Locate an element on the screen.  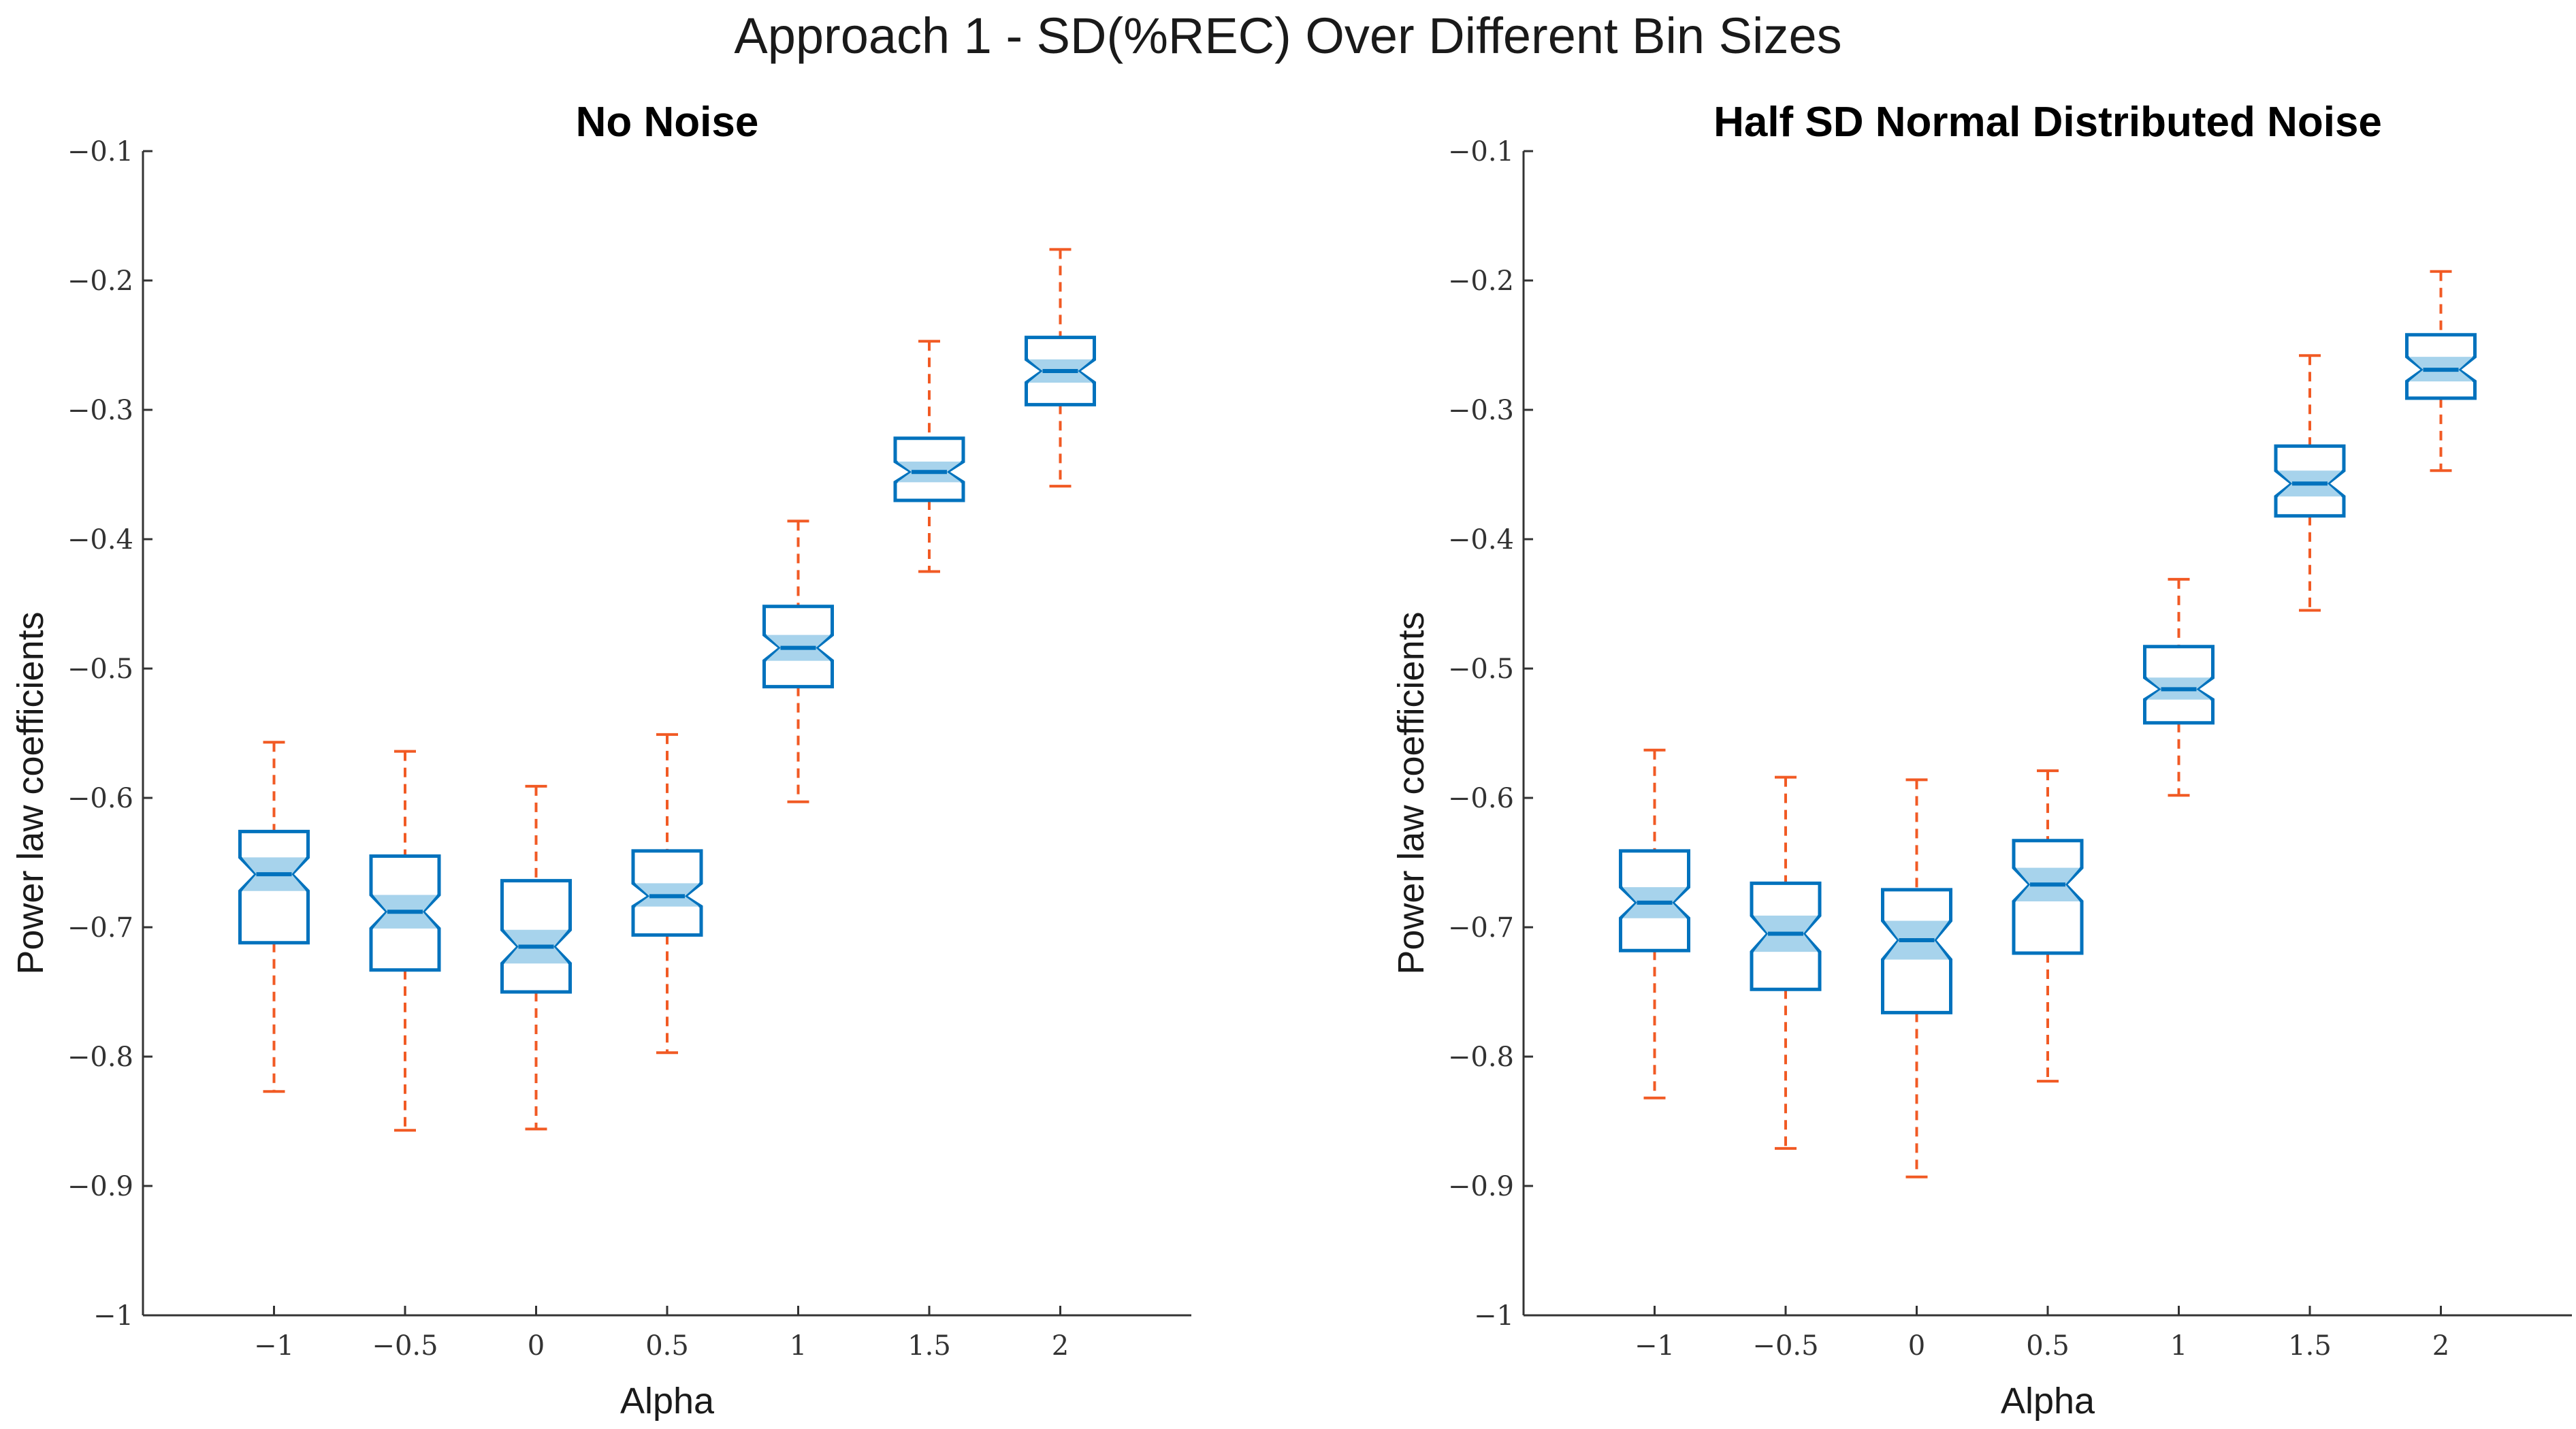
panel-title: No Noise is located at coordinates (668, 123).